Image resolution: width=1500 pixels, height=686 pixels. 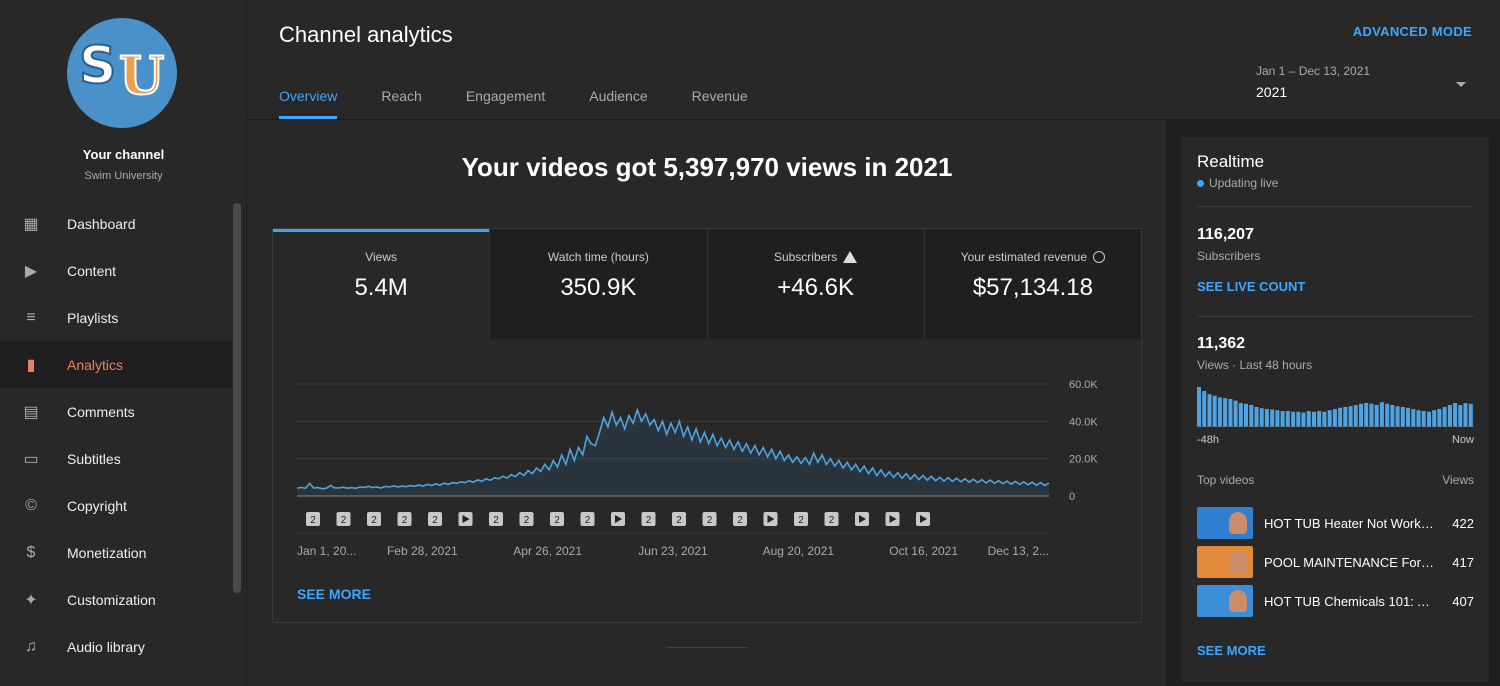 I want to click on clock-icon, so click(x=1099, y=257).